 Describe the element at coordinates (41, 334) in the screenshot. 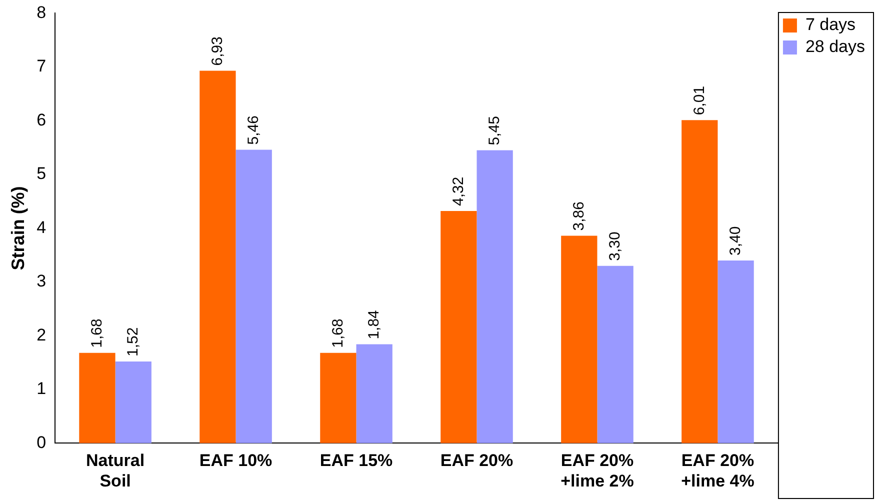

I see `y-tick-label: 2` at that location.